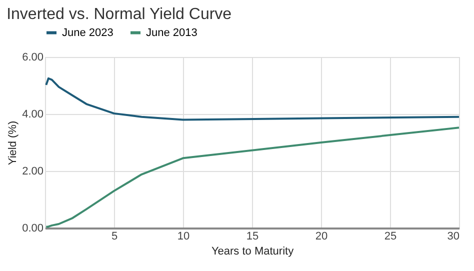 The image size is (474, 271). Describe the element at coordinates (252, 252) in the screenshot. I see `x-axis-title: Years to Maturity` at that location.